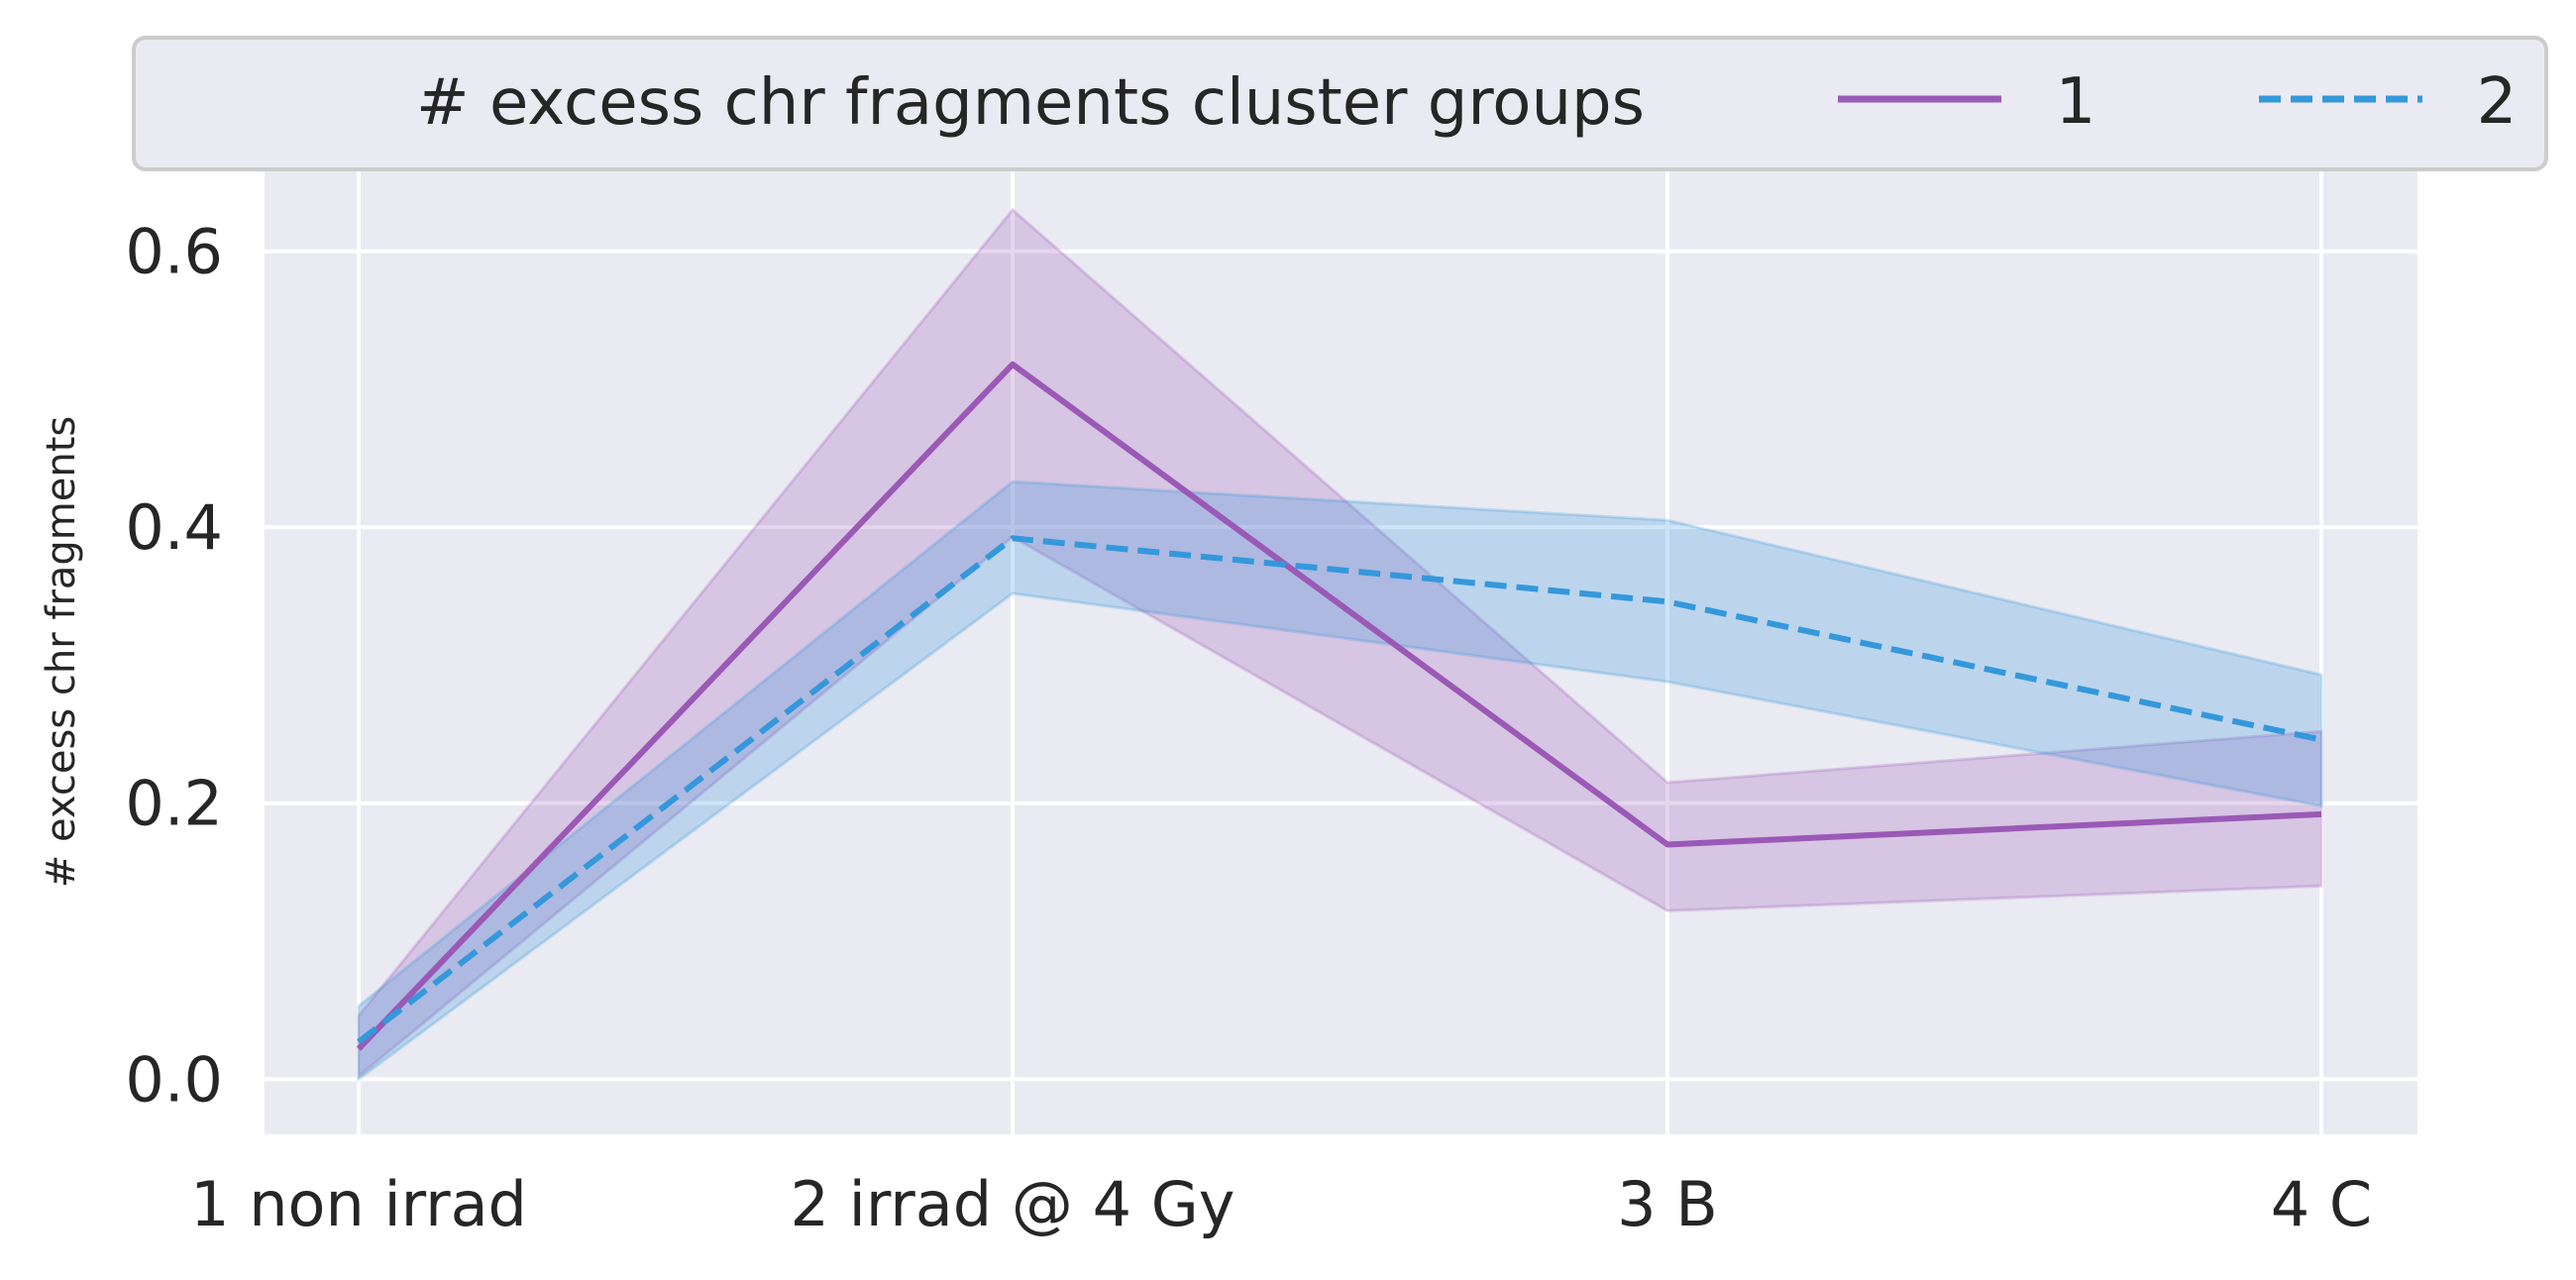  I want to click on legend-entry-1: 1, so click(1966, 102).